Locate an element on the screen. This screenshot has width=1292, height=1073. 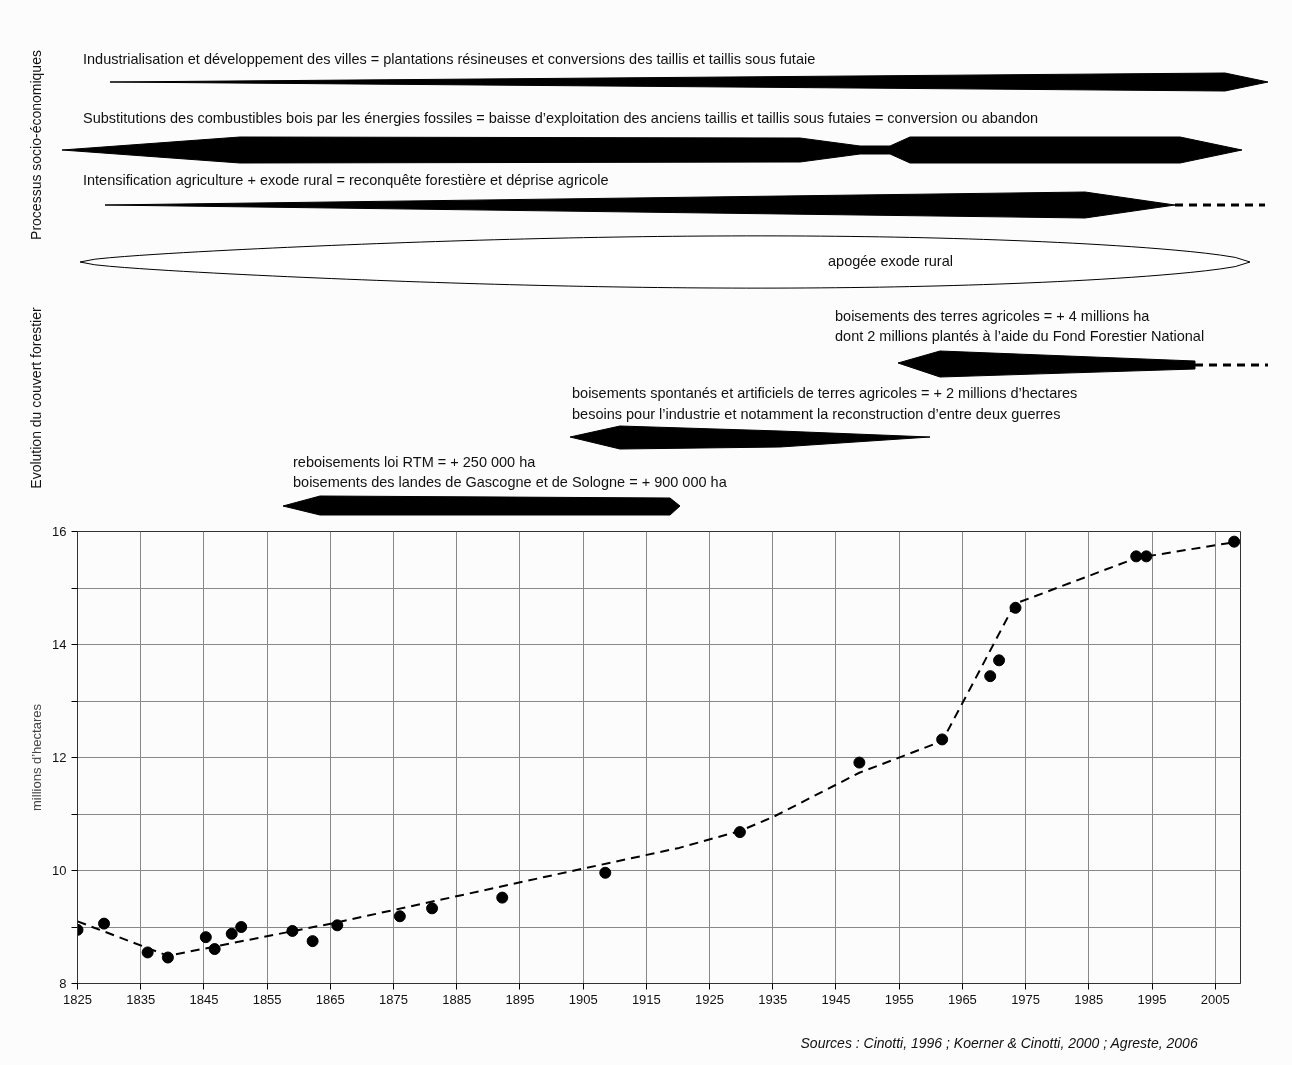
text: boisements des terres agricoles = + 4 millions ha is located at coordinates (993, 315).